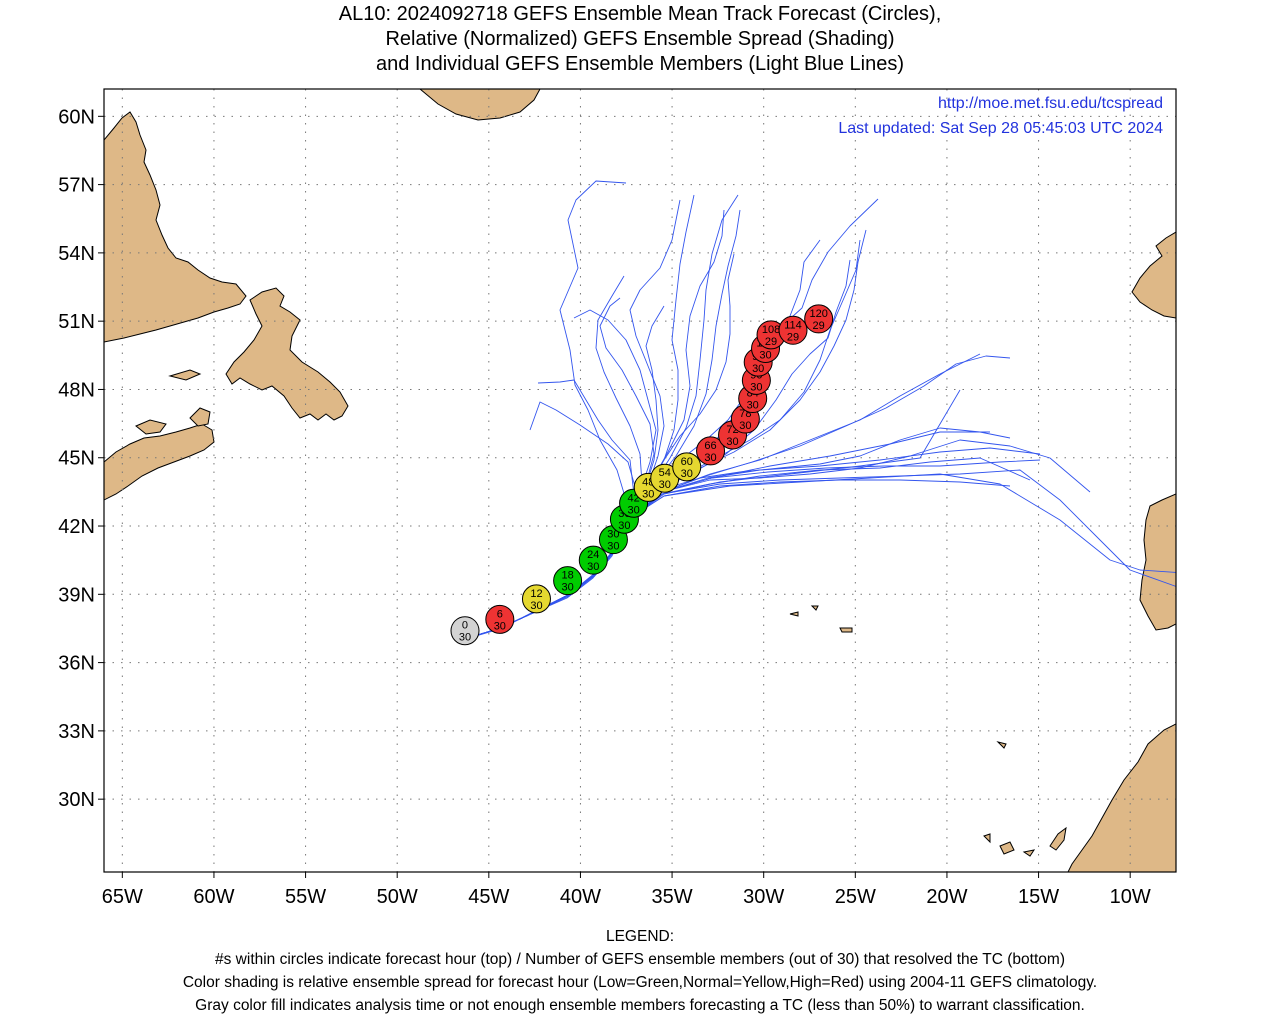 This screenshot has width=1280, height=1024. Describe the element at coordinates (1038, 897) in the screenshot. I see `lon-label: 15W` at that location.